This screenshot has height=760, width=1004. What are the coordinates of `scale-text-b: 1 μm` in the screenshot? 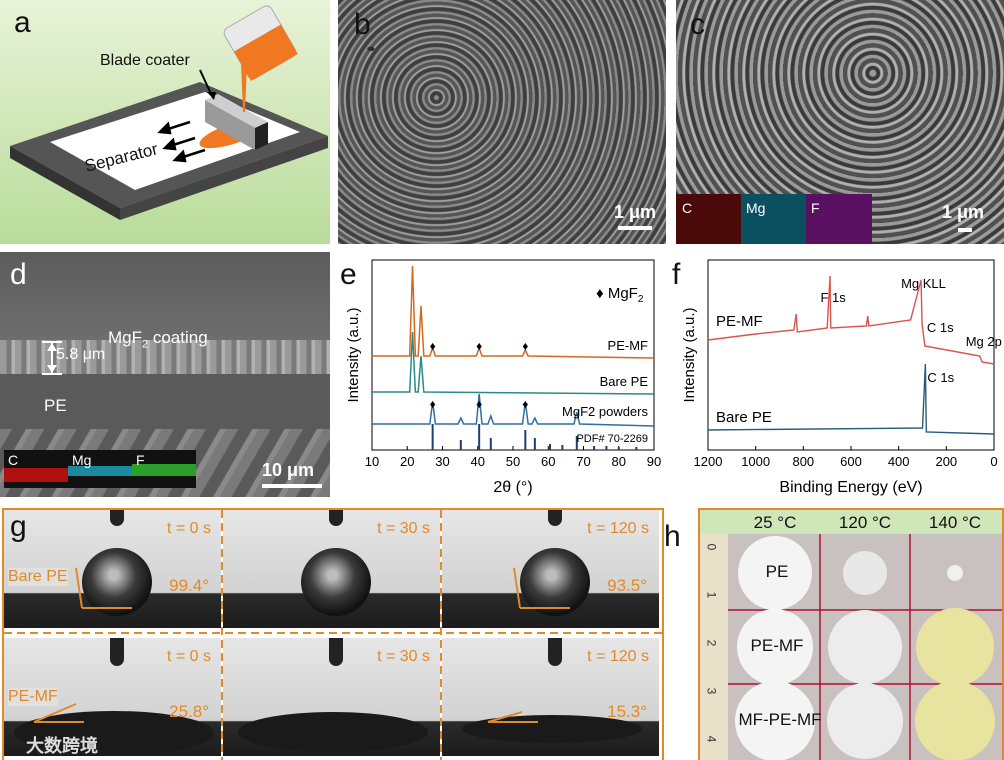 It's located at (635, 212).